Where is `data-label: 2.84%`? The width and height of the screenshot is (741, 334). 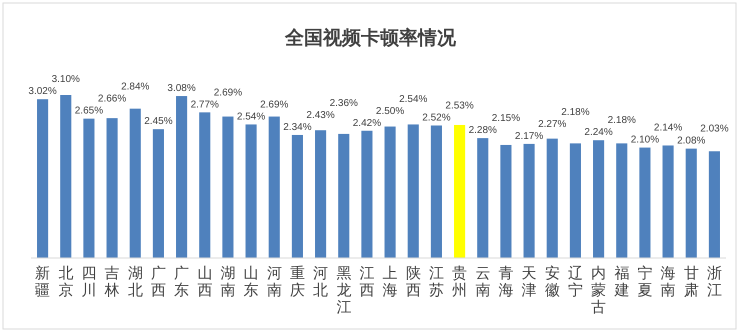 data-label: 2.84% is located at coordinates (135, 87).